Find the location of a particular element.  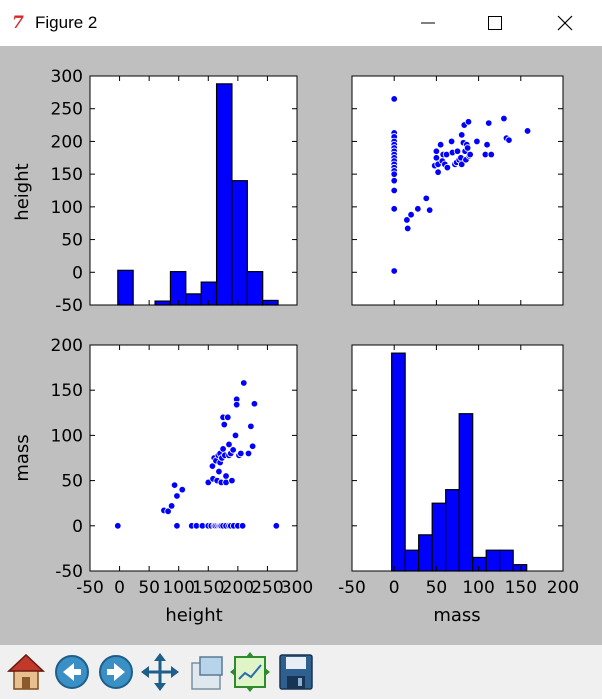

navigation-toolbar is located at coordinates (301, 672).